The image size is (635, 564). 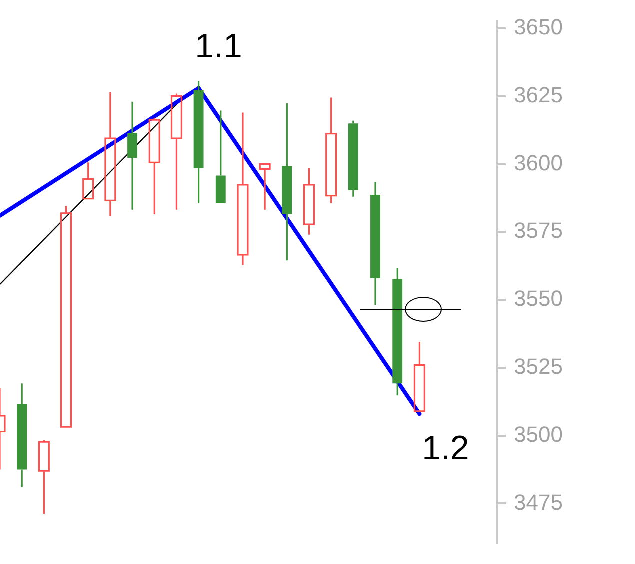 I want to click on y-tick-label: 3525, so click(x=538, y=366).